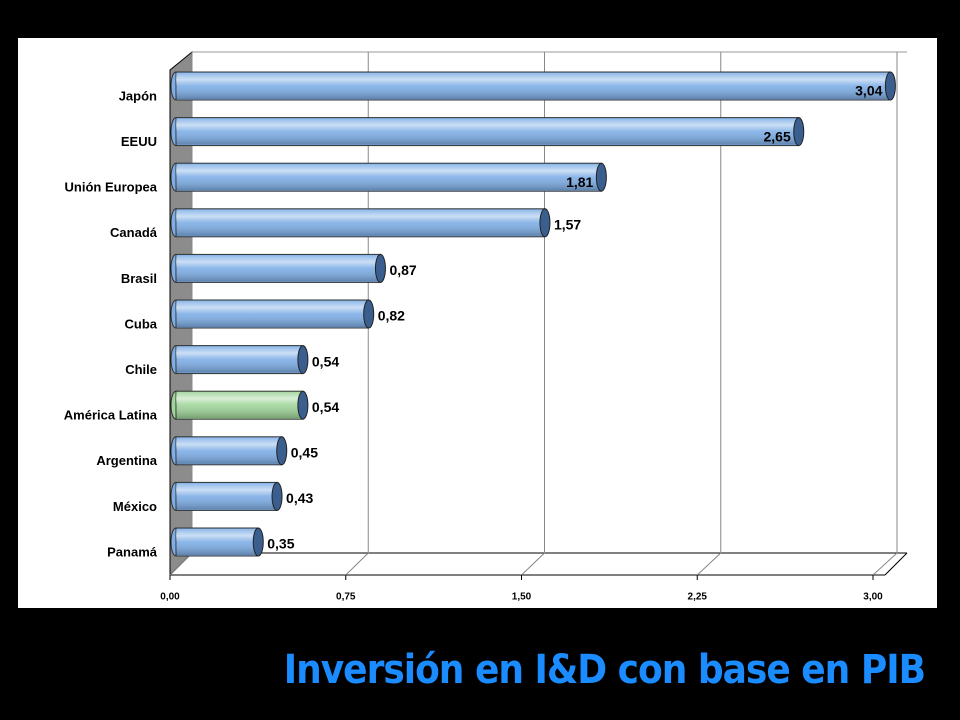 The width and height of the screenshot is (960, 720). I want to click on value-label: 0,45, so click(304, 453).